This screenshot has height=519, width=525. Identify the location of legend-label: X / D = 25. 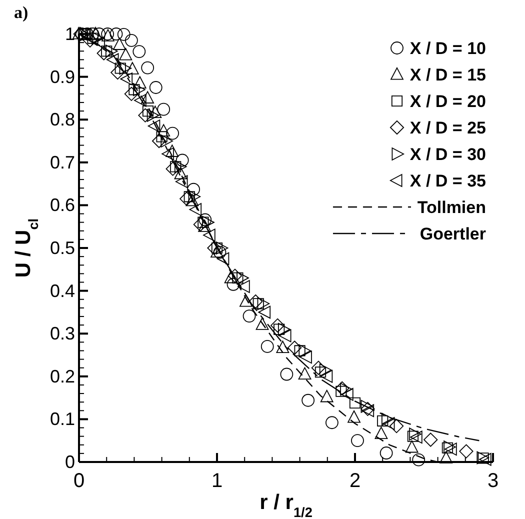
(448, 128).